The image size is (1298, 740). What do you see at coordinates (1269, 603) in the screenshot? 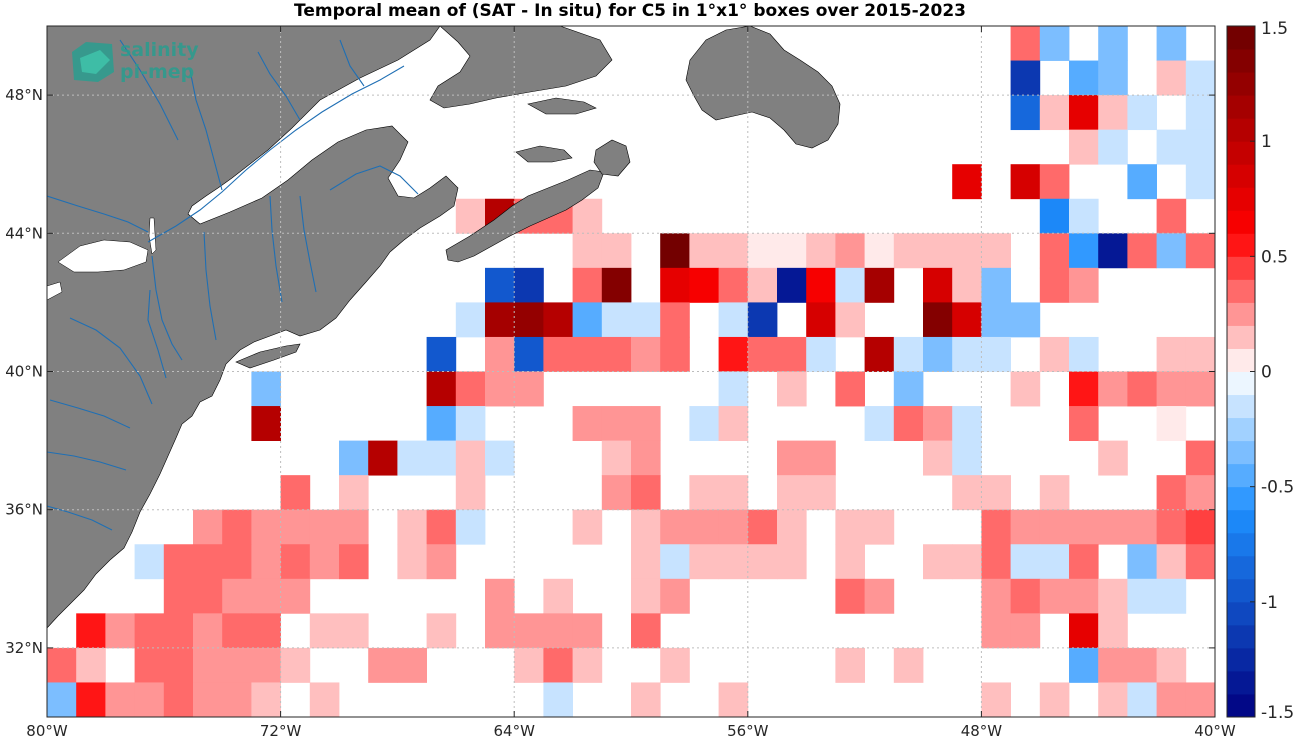
I see `colorbar-tick-label: -1` at bounding box center [1269, 603].